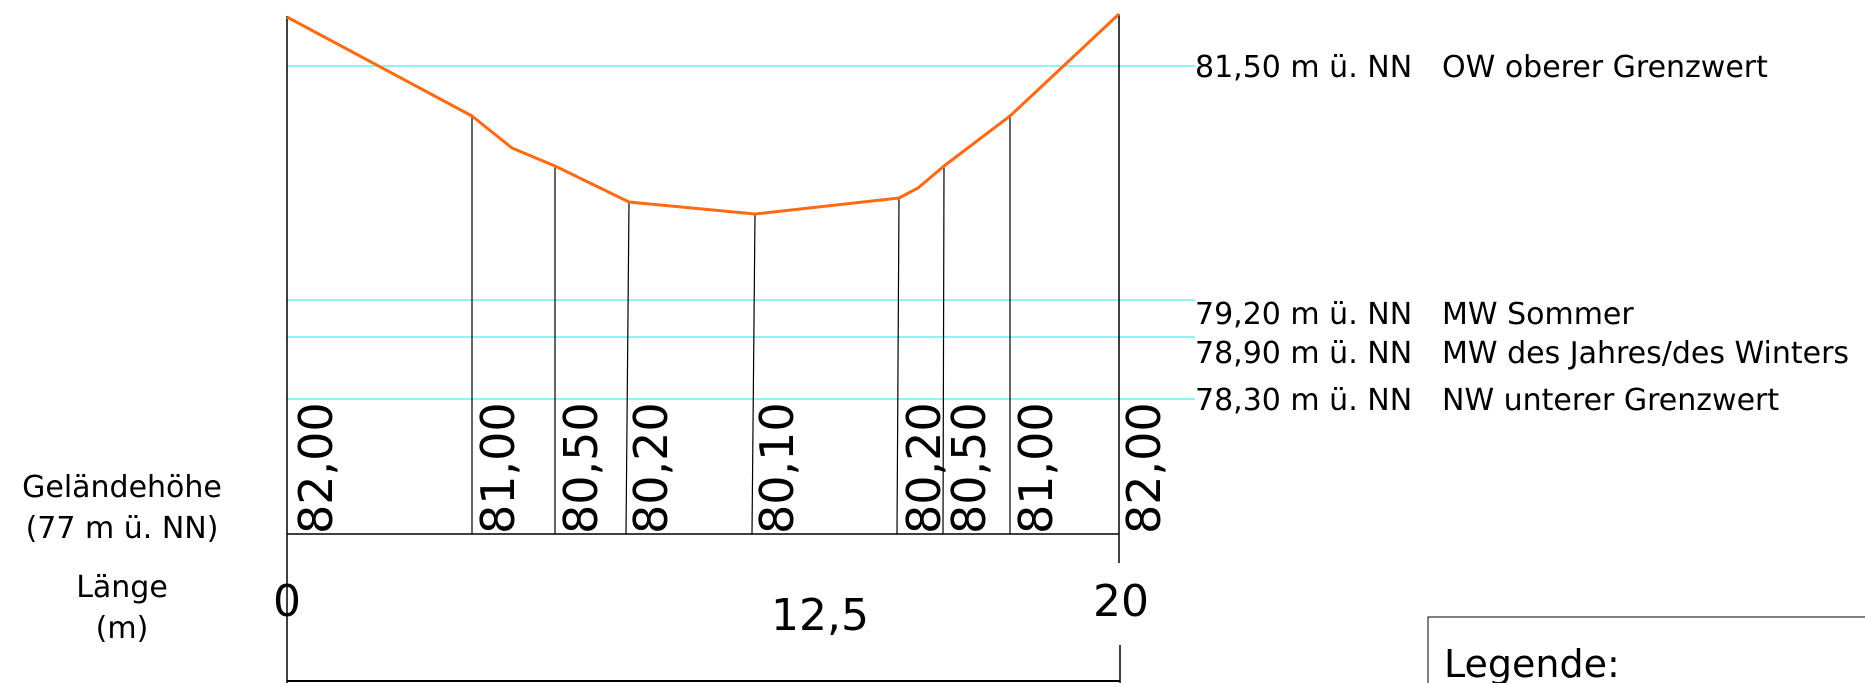  Describe the element at coordinates (1303, 314) in the screenshot. I see `water-level-value-mw-sommer: 79,20 m ü. NN` at that location.